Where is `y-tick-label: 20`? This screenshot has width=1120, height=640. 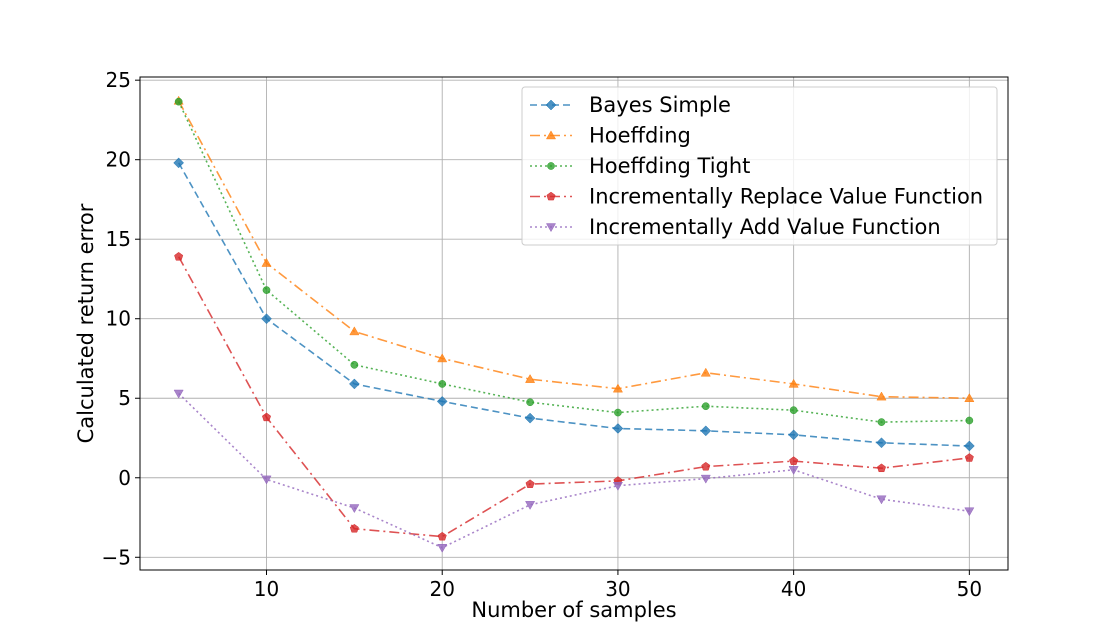
y-tick-label: 20 is located at coordinates (118, 160).